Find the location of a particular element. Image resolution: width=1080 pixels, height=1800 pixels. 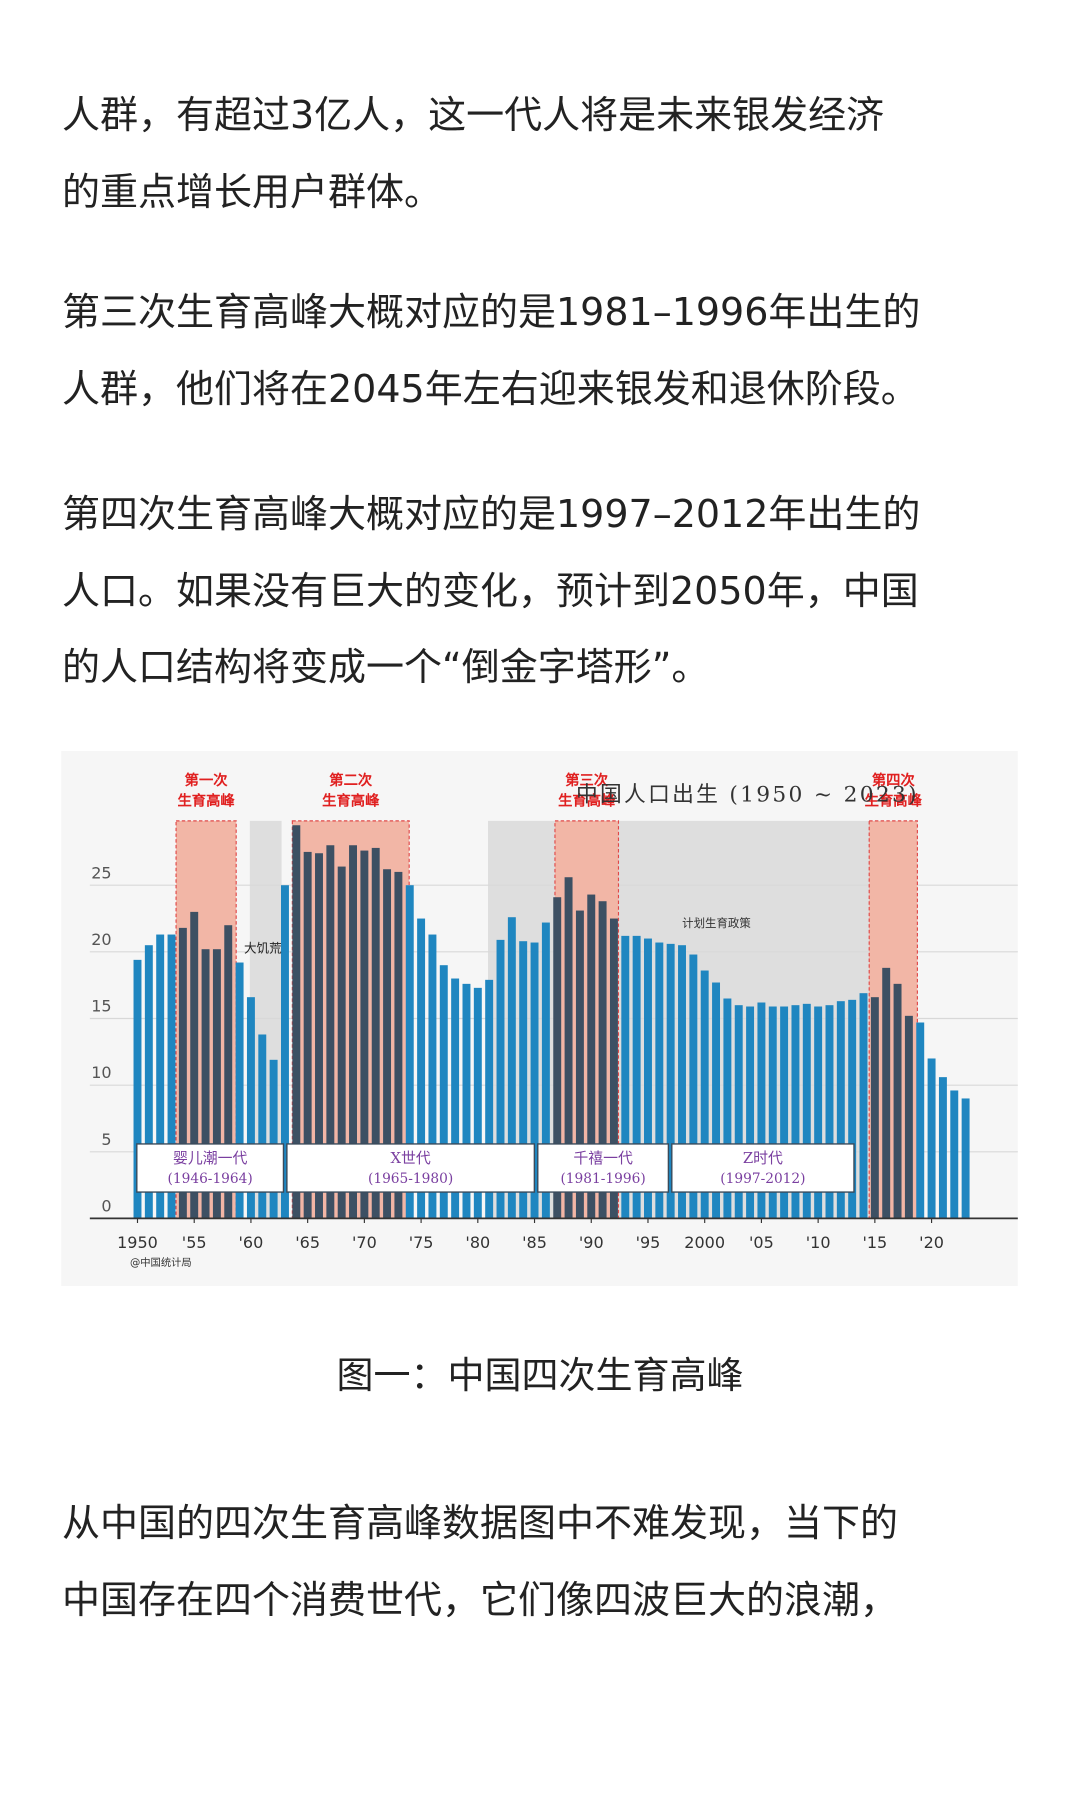

shaded-label: 大饥荒 is located at coordinates (263, 948).